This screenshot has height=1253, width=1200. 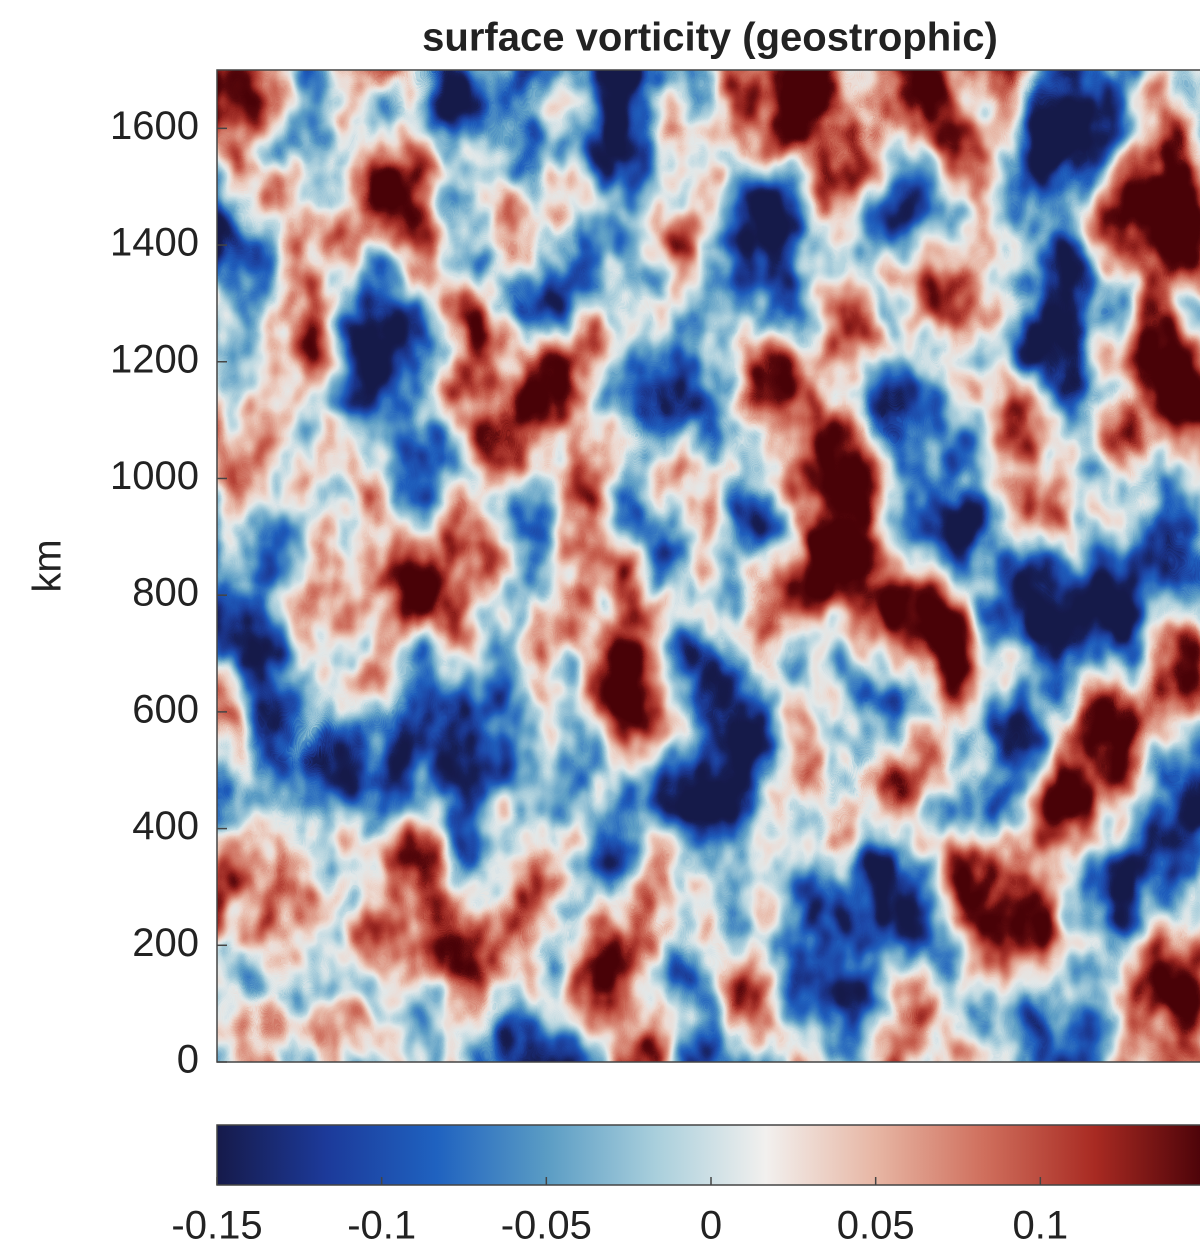 What do you see at coordinates (48, 565) in the screenshot?
I see `y-axis-label: km` at bounding box center [48, 565].